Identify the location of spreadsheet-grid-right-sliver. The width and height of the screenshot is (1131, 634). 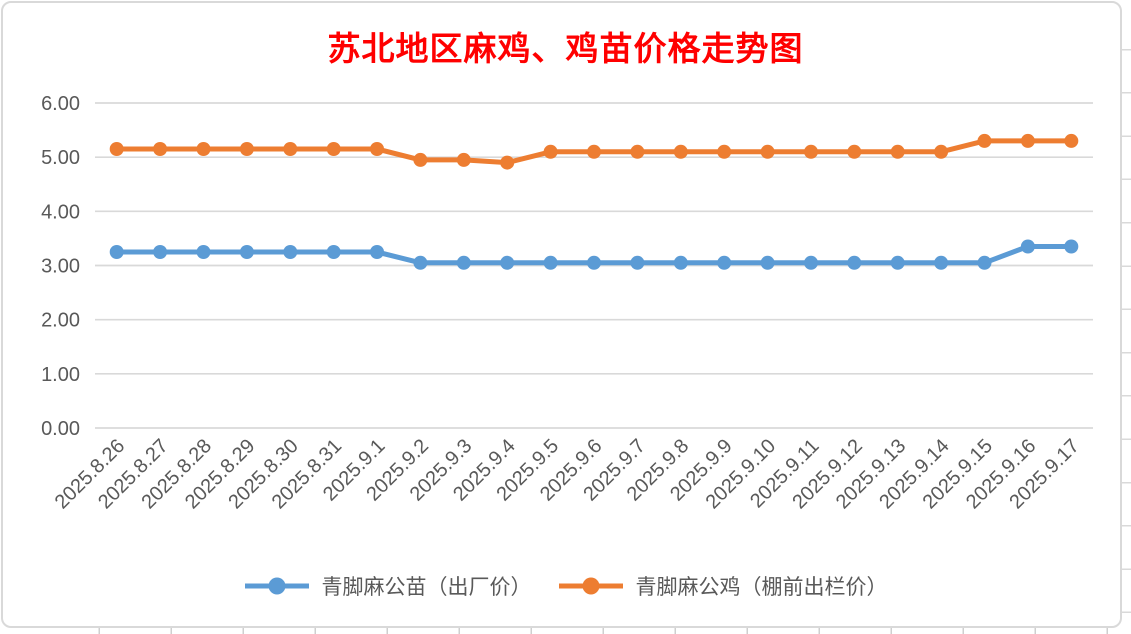
(1126, 314).